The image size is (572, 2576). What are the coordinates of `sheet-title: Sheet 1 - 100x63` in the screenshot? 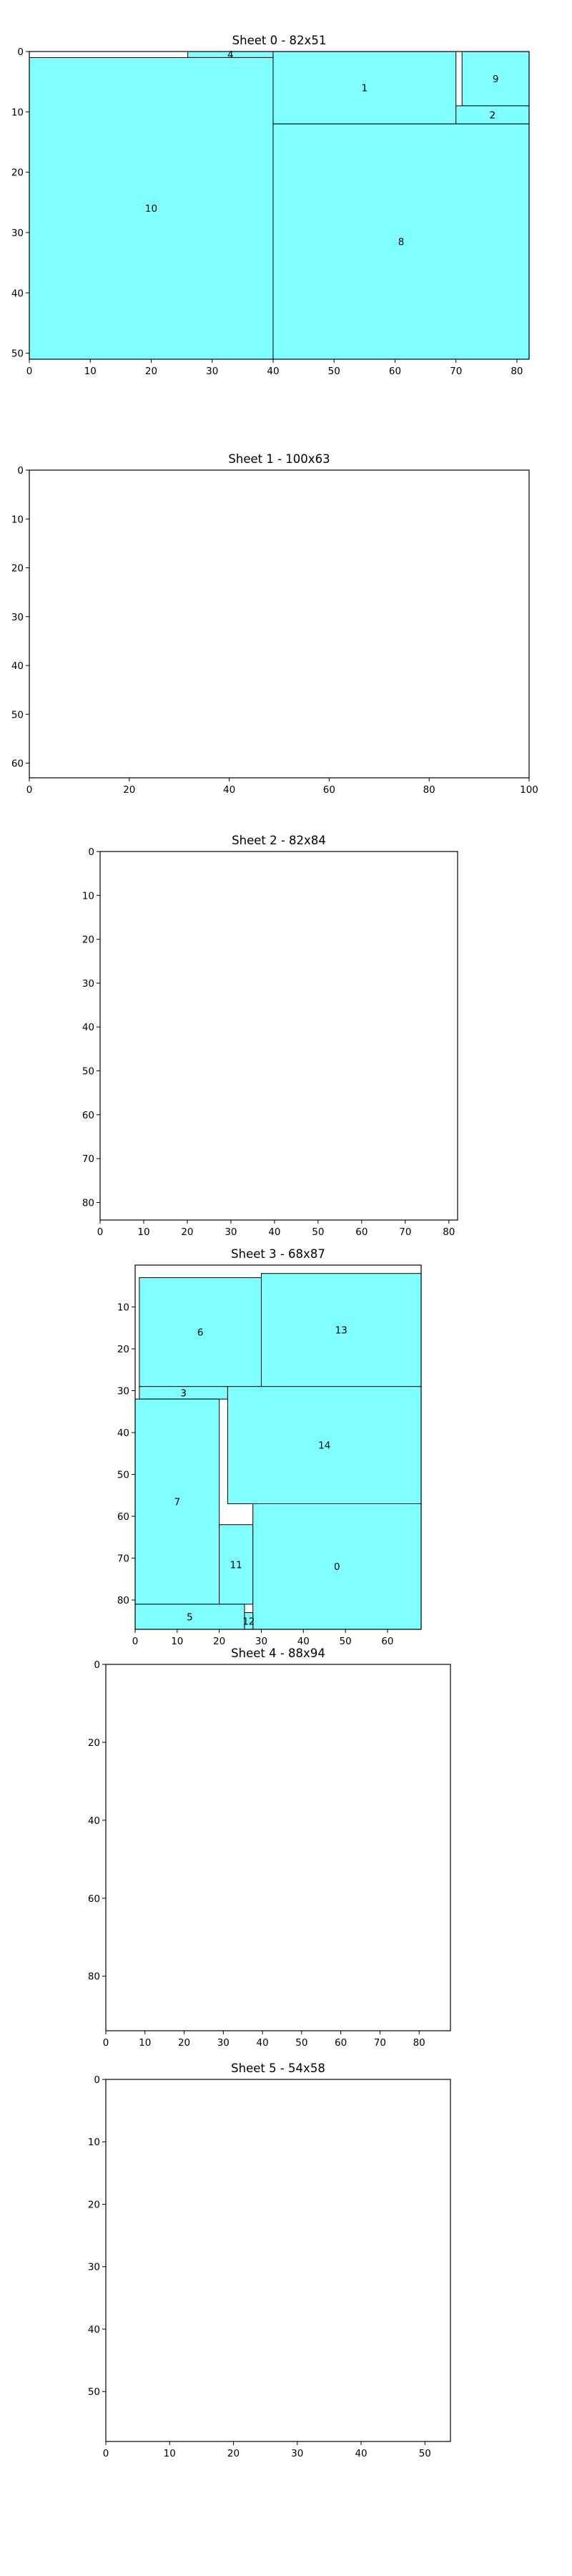 It's located at (279, 459).